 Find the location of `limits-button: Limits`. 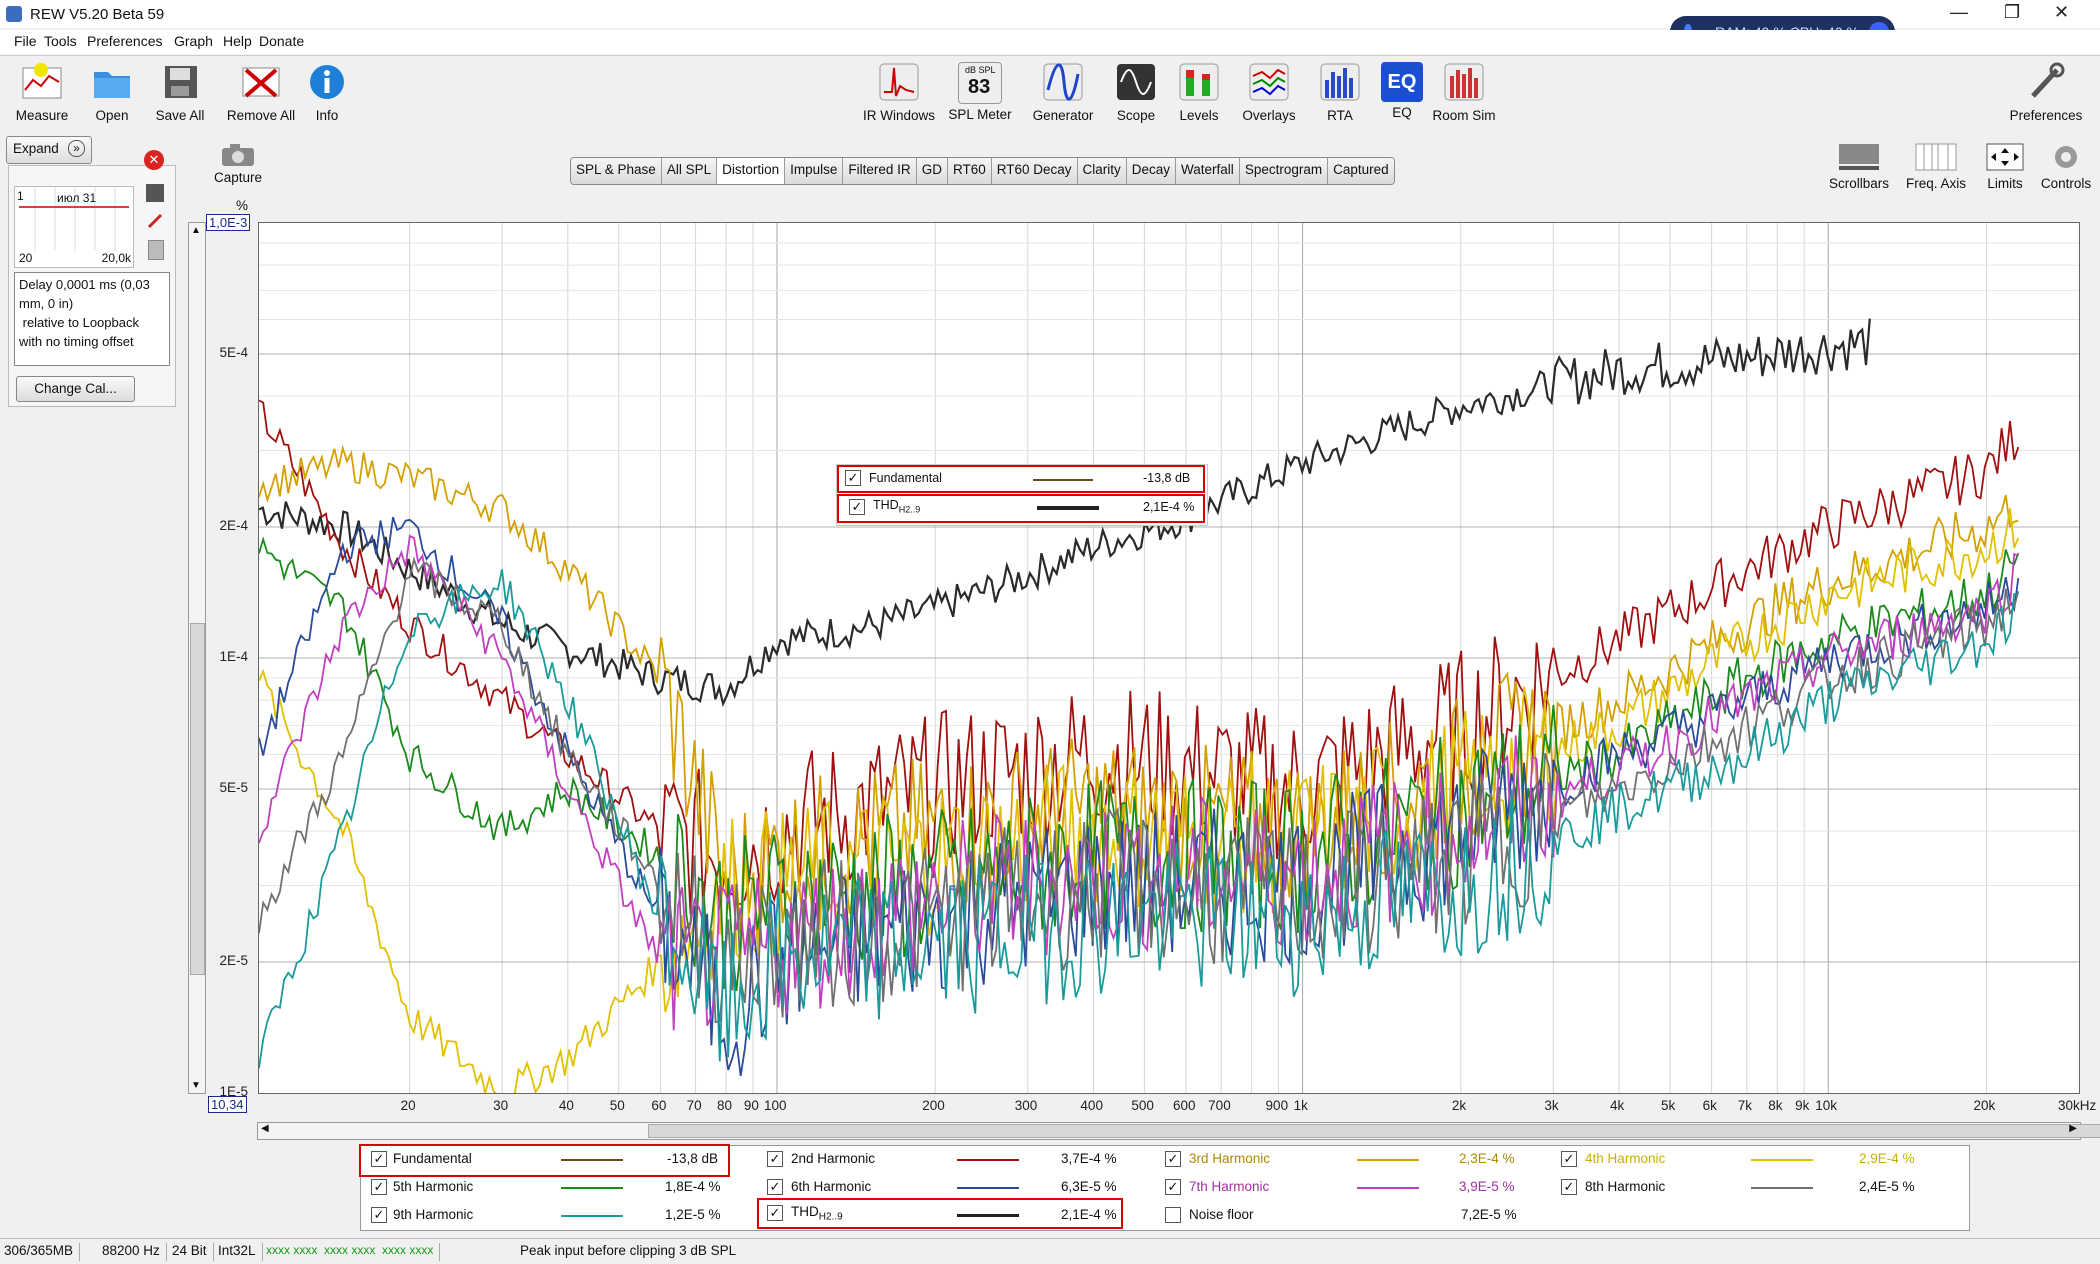

limits-button: Limits is located at coordinates (2005, 166).